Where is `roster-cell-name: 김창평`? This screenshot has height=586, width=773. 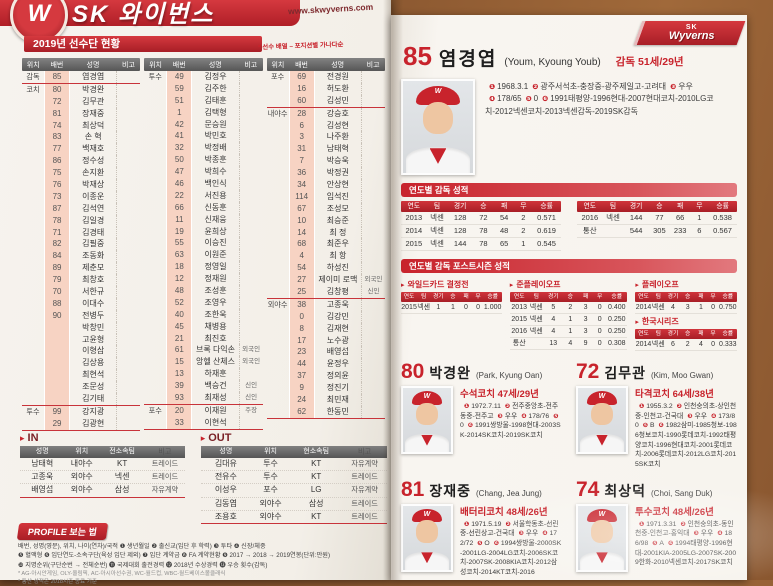 roster-cell-name: 김창평 is located at coordinates (338, 292).